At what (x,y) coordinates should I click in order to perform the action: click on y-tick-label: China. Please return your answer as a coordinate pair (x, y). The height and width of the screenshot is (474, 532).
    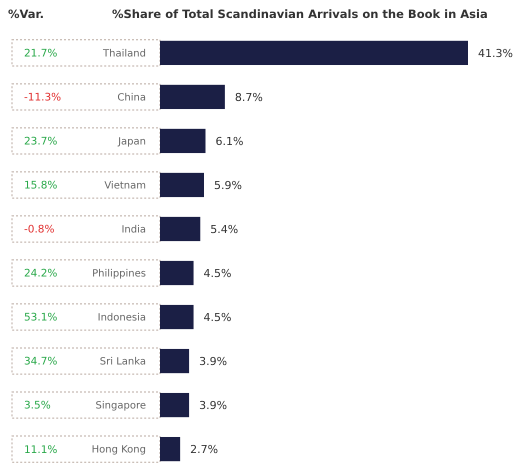
    Looking at the image, I should click on (131, 98).